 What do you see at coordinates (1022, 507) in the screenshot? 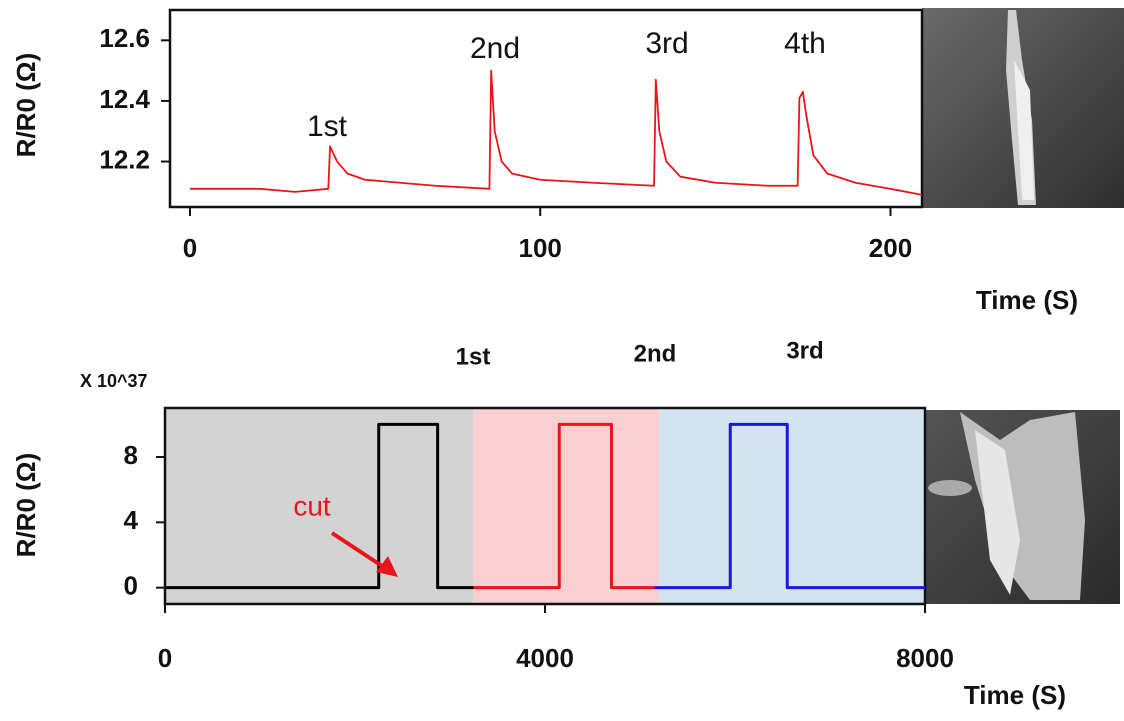
I see `sem-image-bottom` at bounding box center [1022, 507].